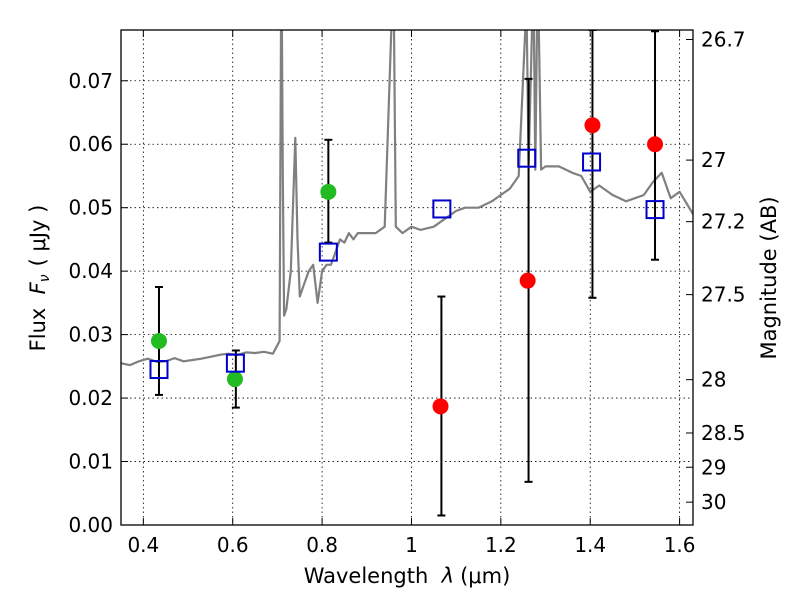 The image size is (800, 604). I want to click on x-tick-label: 0.4, so click(143, 545).